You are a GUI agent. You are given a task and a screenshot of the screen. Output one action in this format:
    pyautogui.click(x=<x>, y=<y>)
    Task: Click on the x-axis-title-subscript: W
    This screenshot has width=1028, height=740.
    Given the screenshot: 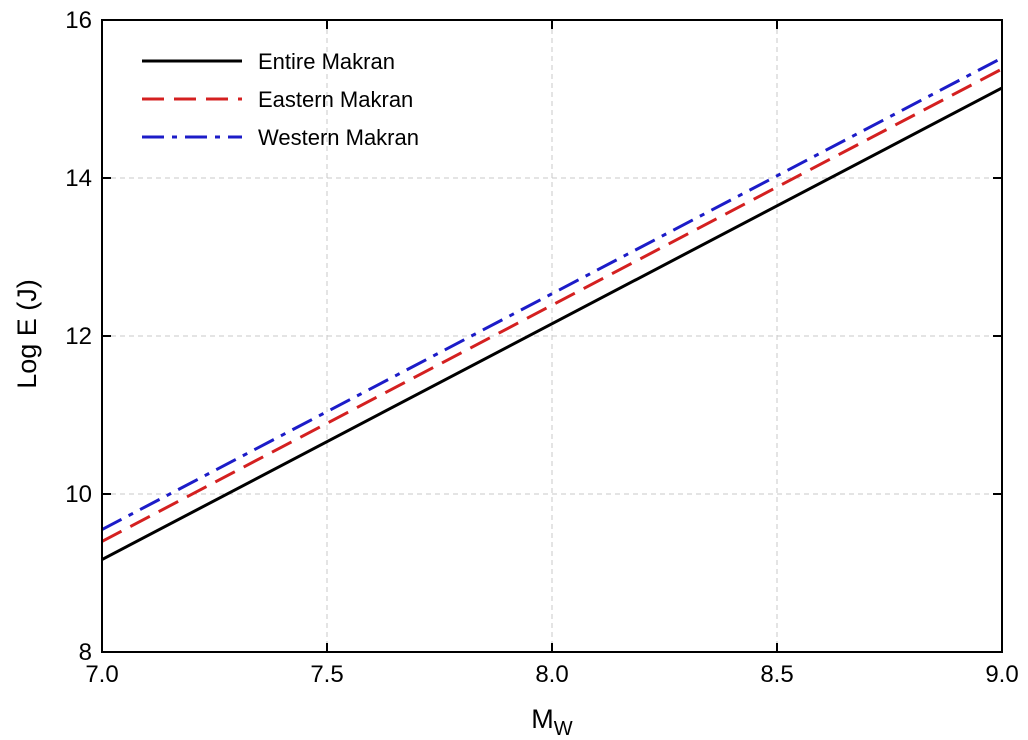 What is the action you would take?
    pyautogui.click(x=563, y=729)
    